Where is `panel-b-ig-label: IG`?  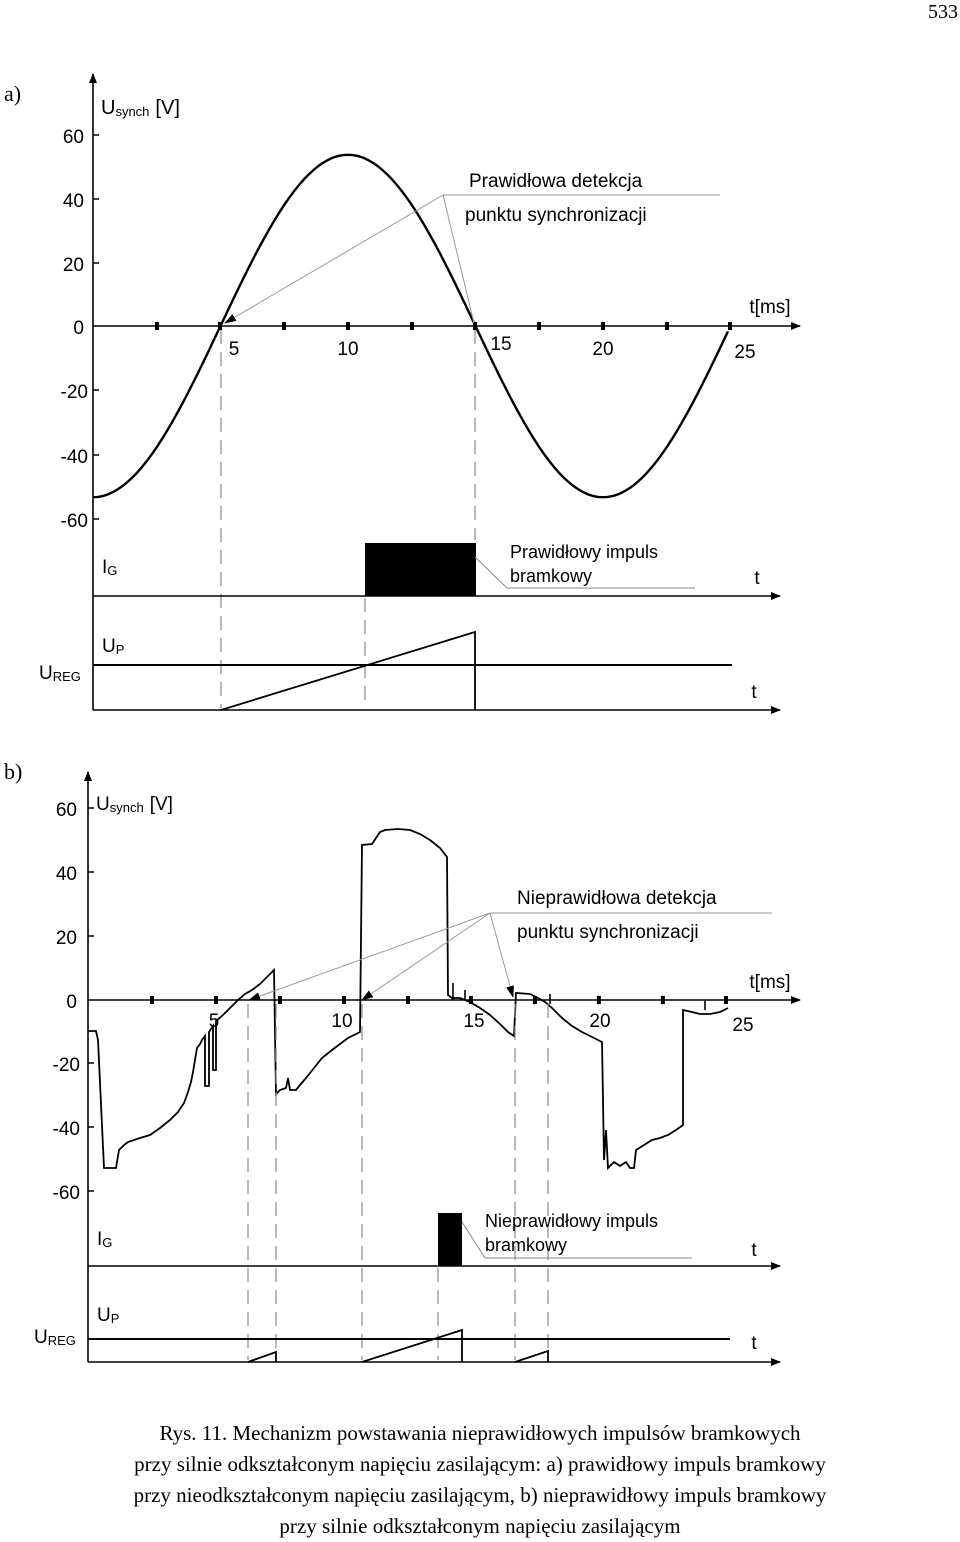
panel-b-ig-label: IG is located at coordinates (104, 1239).